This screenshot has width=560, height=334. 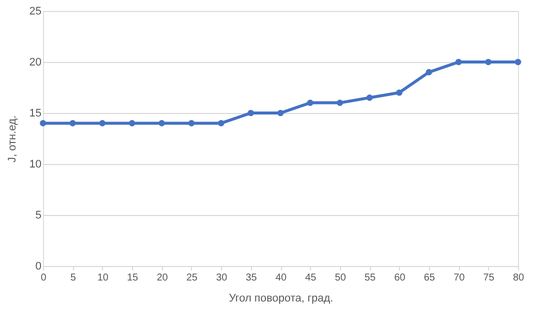 I want to click on y-tick-label: 10, so click(x=35, y=164).